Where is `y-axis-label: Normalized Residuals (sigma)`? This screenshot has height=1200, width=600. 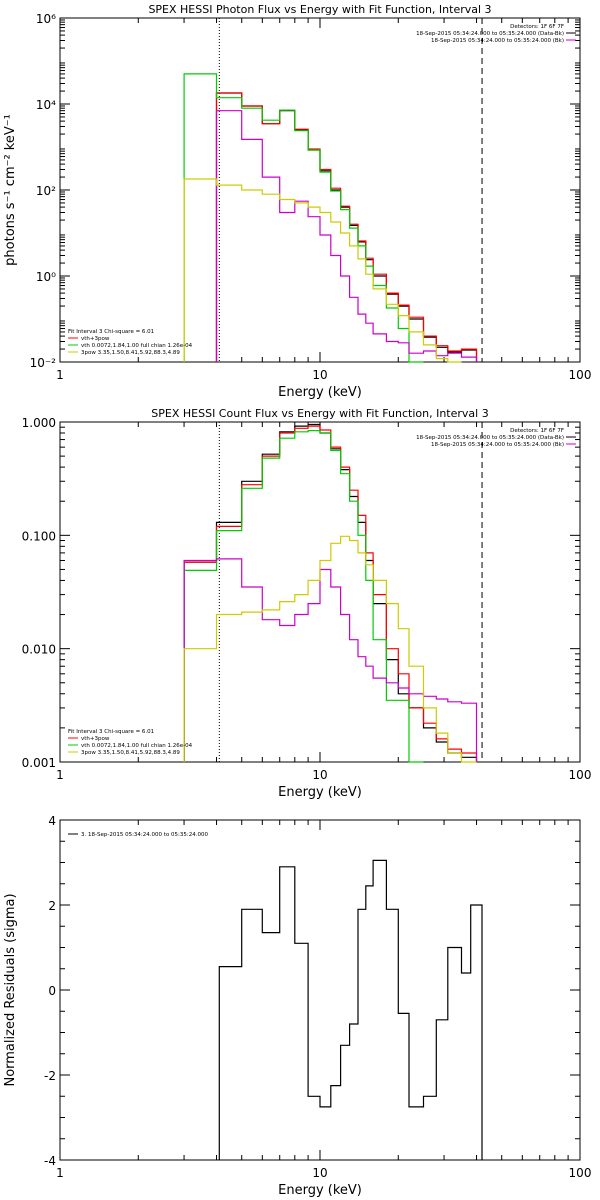 y-axis-label: Normalized Residuals (sigma) is located at coordinates (10, 989).